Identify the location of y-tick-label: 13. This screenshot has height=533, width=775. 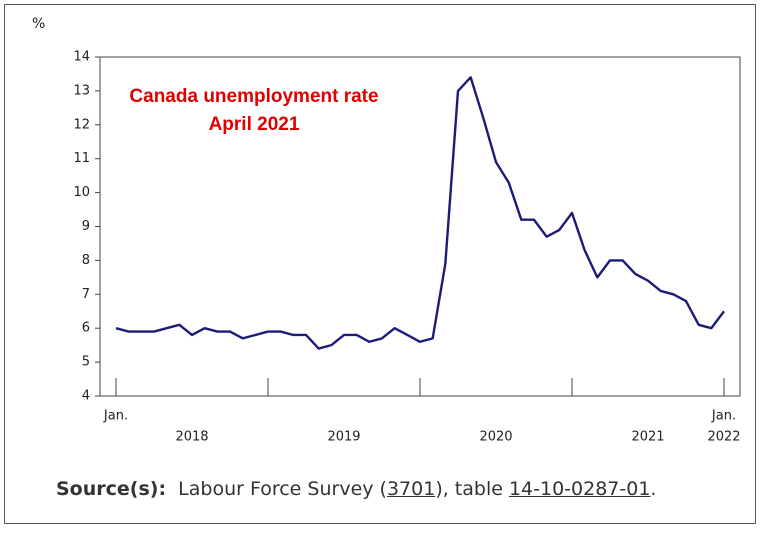
(81, 90).